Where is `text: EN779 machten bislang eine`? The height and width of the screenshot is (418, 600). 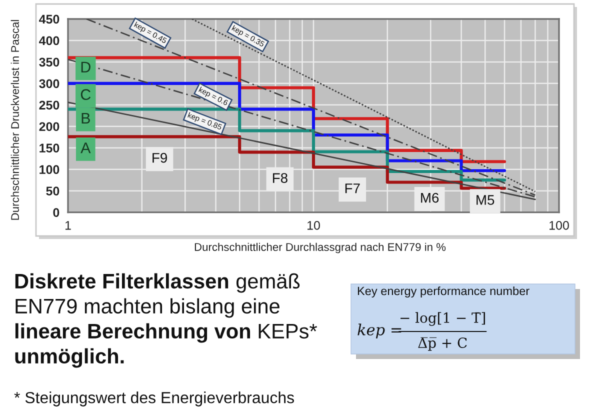
text: EN779 machten bislang eine is located at coordinates (148, 308).